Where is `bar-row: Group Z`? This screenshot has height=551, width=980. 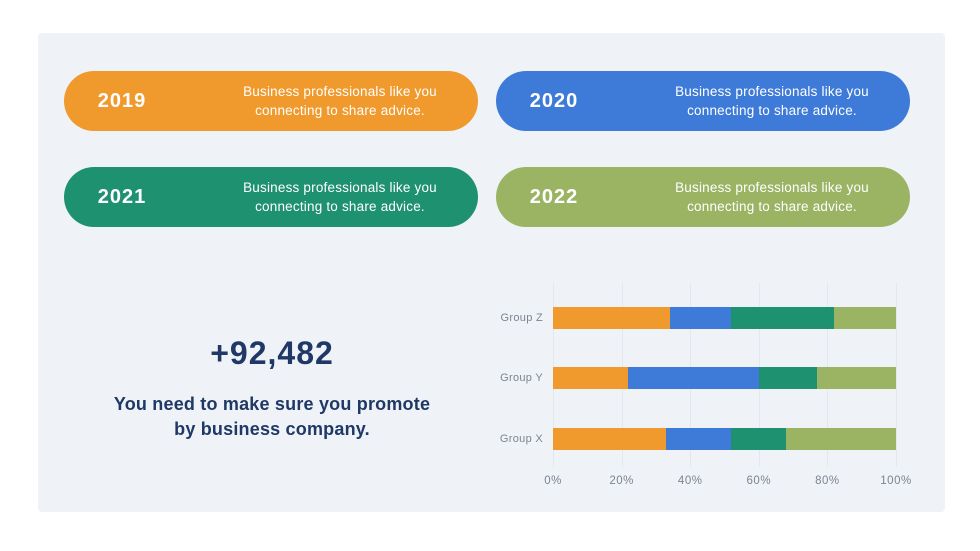
bar-row: Group Z is located at coordinates (698, 317).